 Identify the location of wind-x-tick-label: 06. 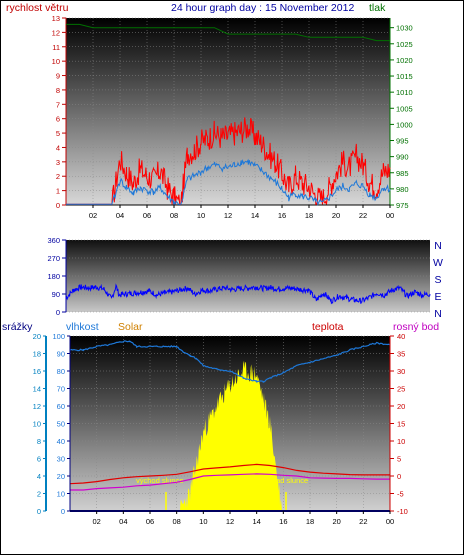
(147, 215).